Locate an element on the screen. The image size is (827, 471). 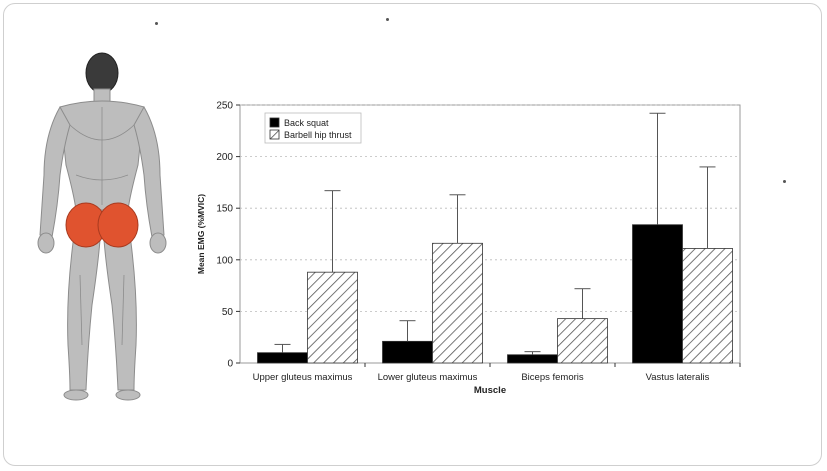
y-axis-label: Mean EMG (%MVIC) is located at coordinates (201, 234).